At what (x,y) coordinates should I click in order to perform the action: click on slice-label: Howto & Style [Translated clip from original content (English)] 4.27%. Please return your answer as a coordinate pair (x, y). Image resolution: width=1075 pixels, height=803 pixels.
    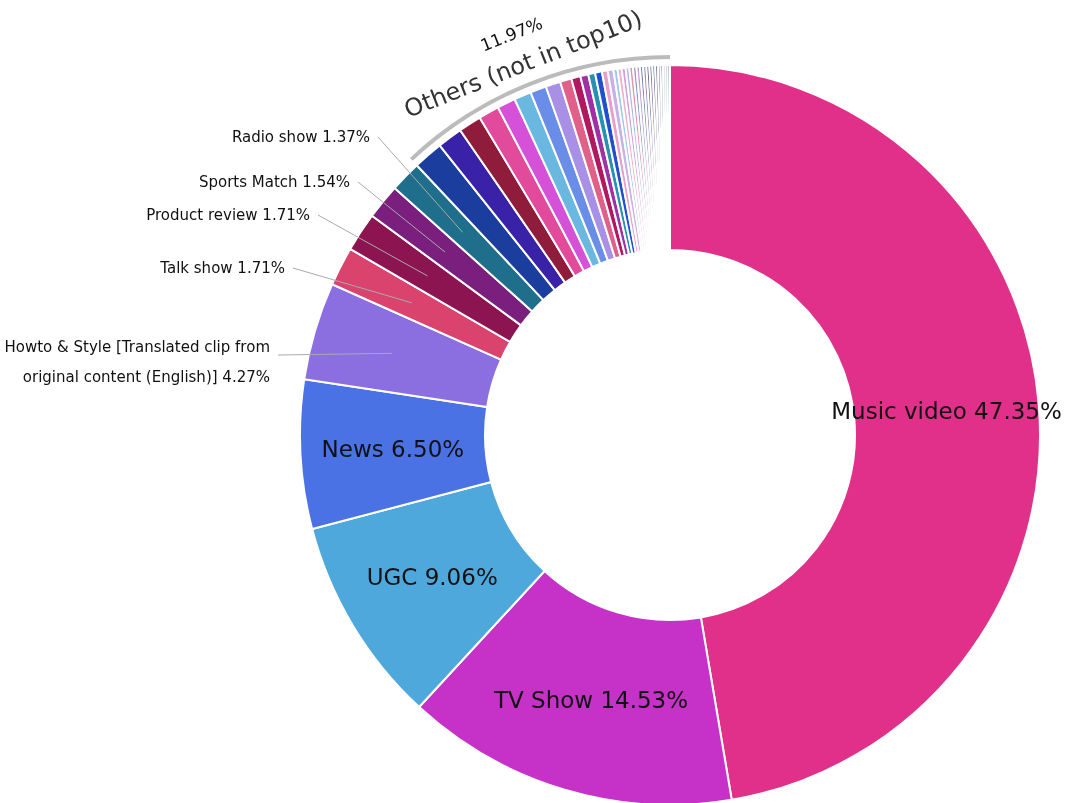
    Looking at the image, I should click on (137, 362).